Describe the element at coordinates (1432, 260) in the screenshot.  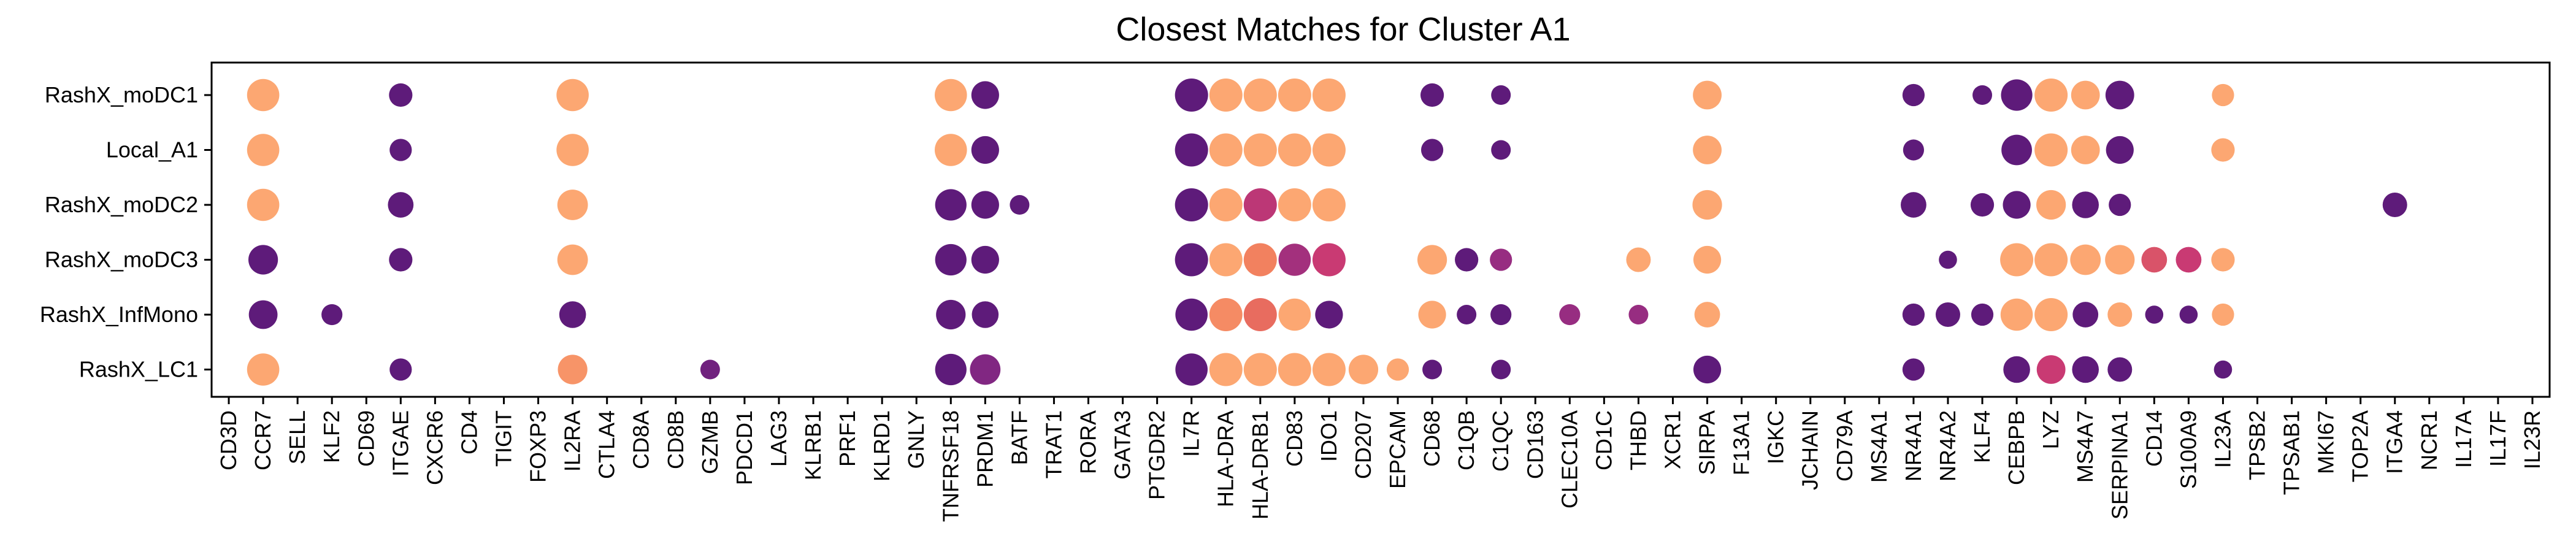
I see `dot-rashx-modc3-cd68` at that location.